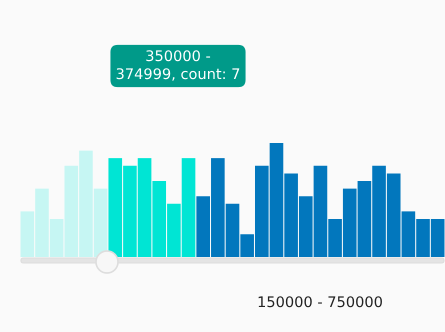 This screenshot has height=332, width=445. What do you see at coordinates (178, 65) in the screenshot?
I see `text: 350000 - 374999, count: 7` at bounding box center [178, 65].